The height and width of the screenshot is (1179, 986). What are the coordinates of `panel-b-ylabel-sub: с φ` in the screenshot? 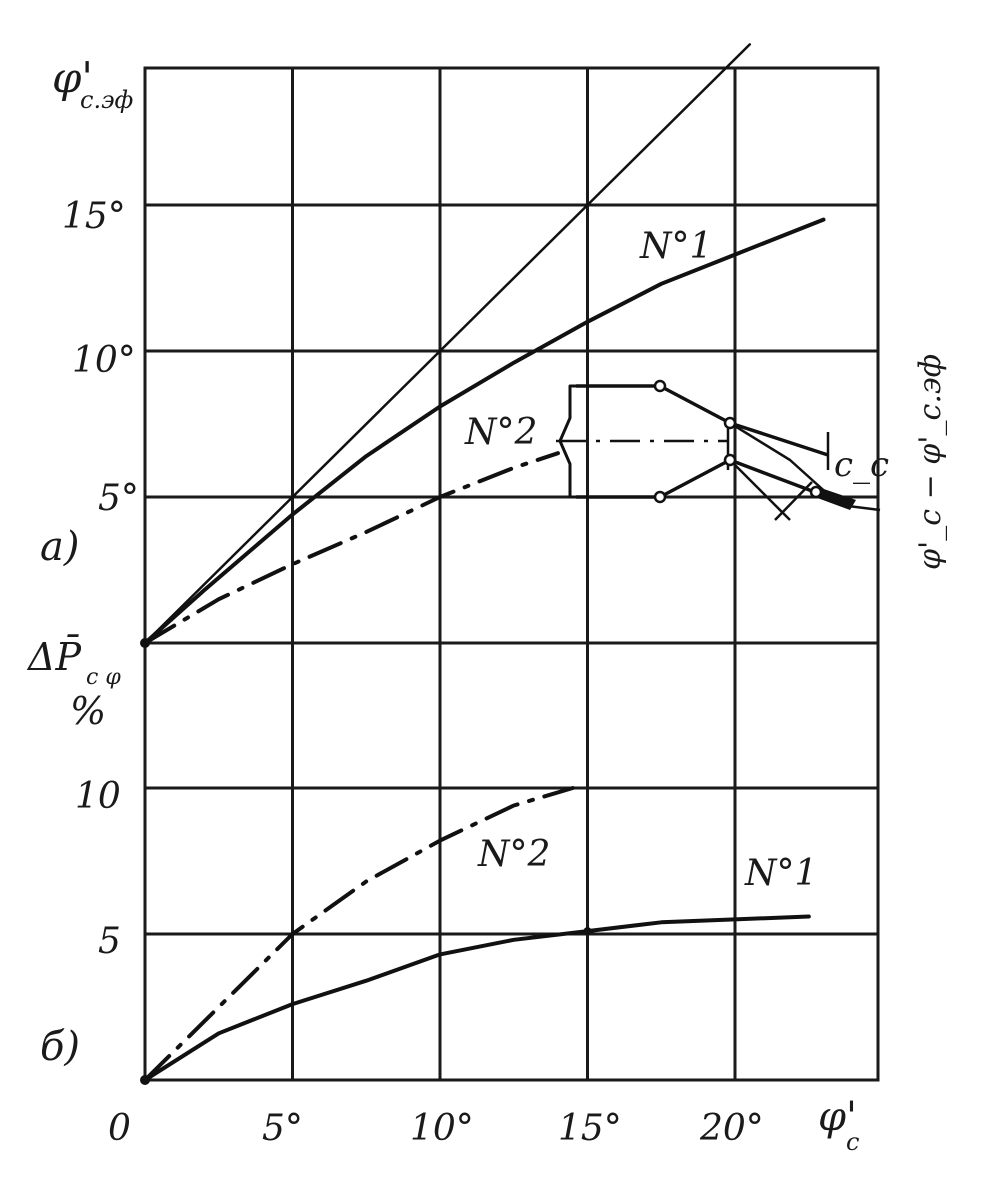 It's located at (103, 677).